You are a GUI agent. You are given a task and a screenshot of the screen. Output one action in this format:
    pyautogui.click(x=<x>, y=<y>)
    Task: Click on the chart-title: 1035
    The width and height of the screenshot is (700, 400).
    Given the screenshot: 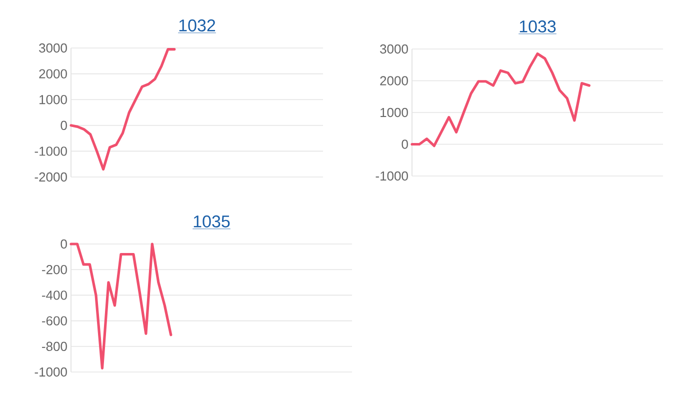 What is the action you would take?
    pyautogui.click(x=212, y=221)
    